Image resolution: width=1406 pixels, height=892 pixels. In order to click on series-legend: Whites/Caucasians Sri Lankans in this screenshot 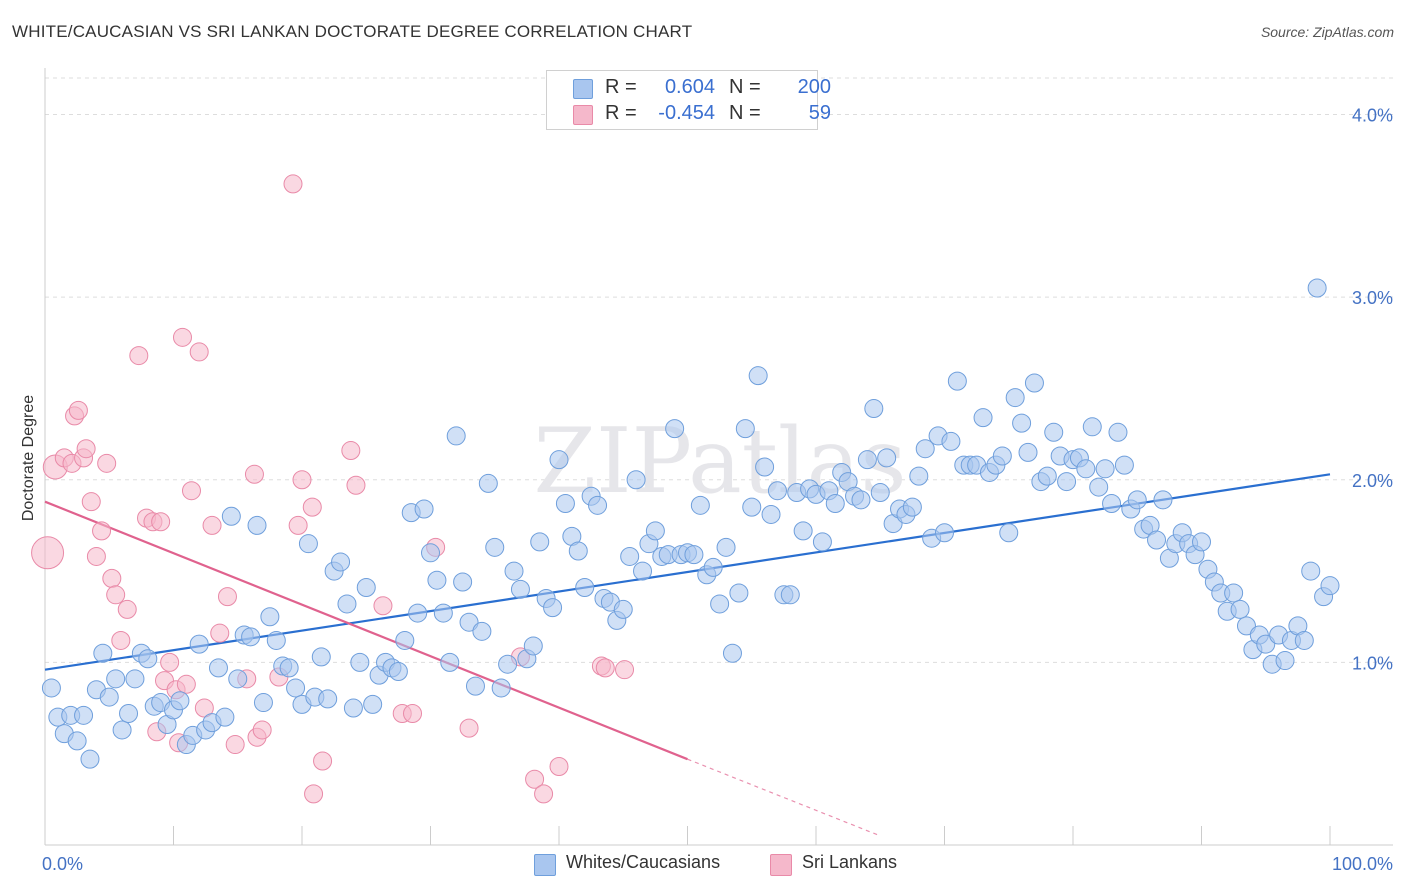, I will do `click(703, 865)`.